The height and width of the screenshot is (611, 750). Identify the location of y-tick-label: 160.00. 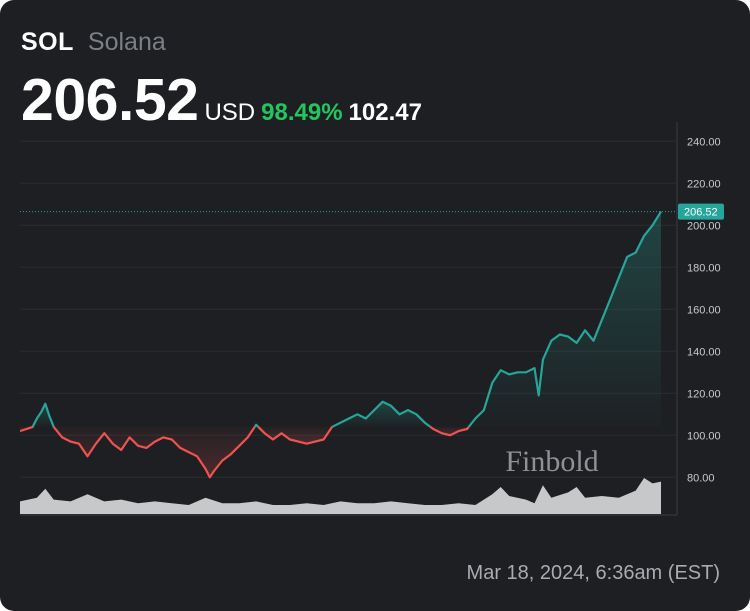
(704, 310).